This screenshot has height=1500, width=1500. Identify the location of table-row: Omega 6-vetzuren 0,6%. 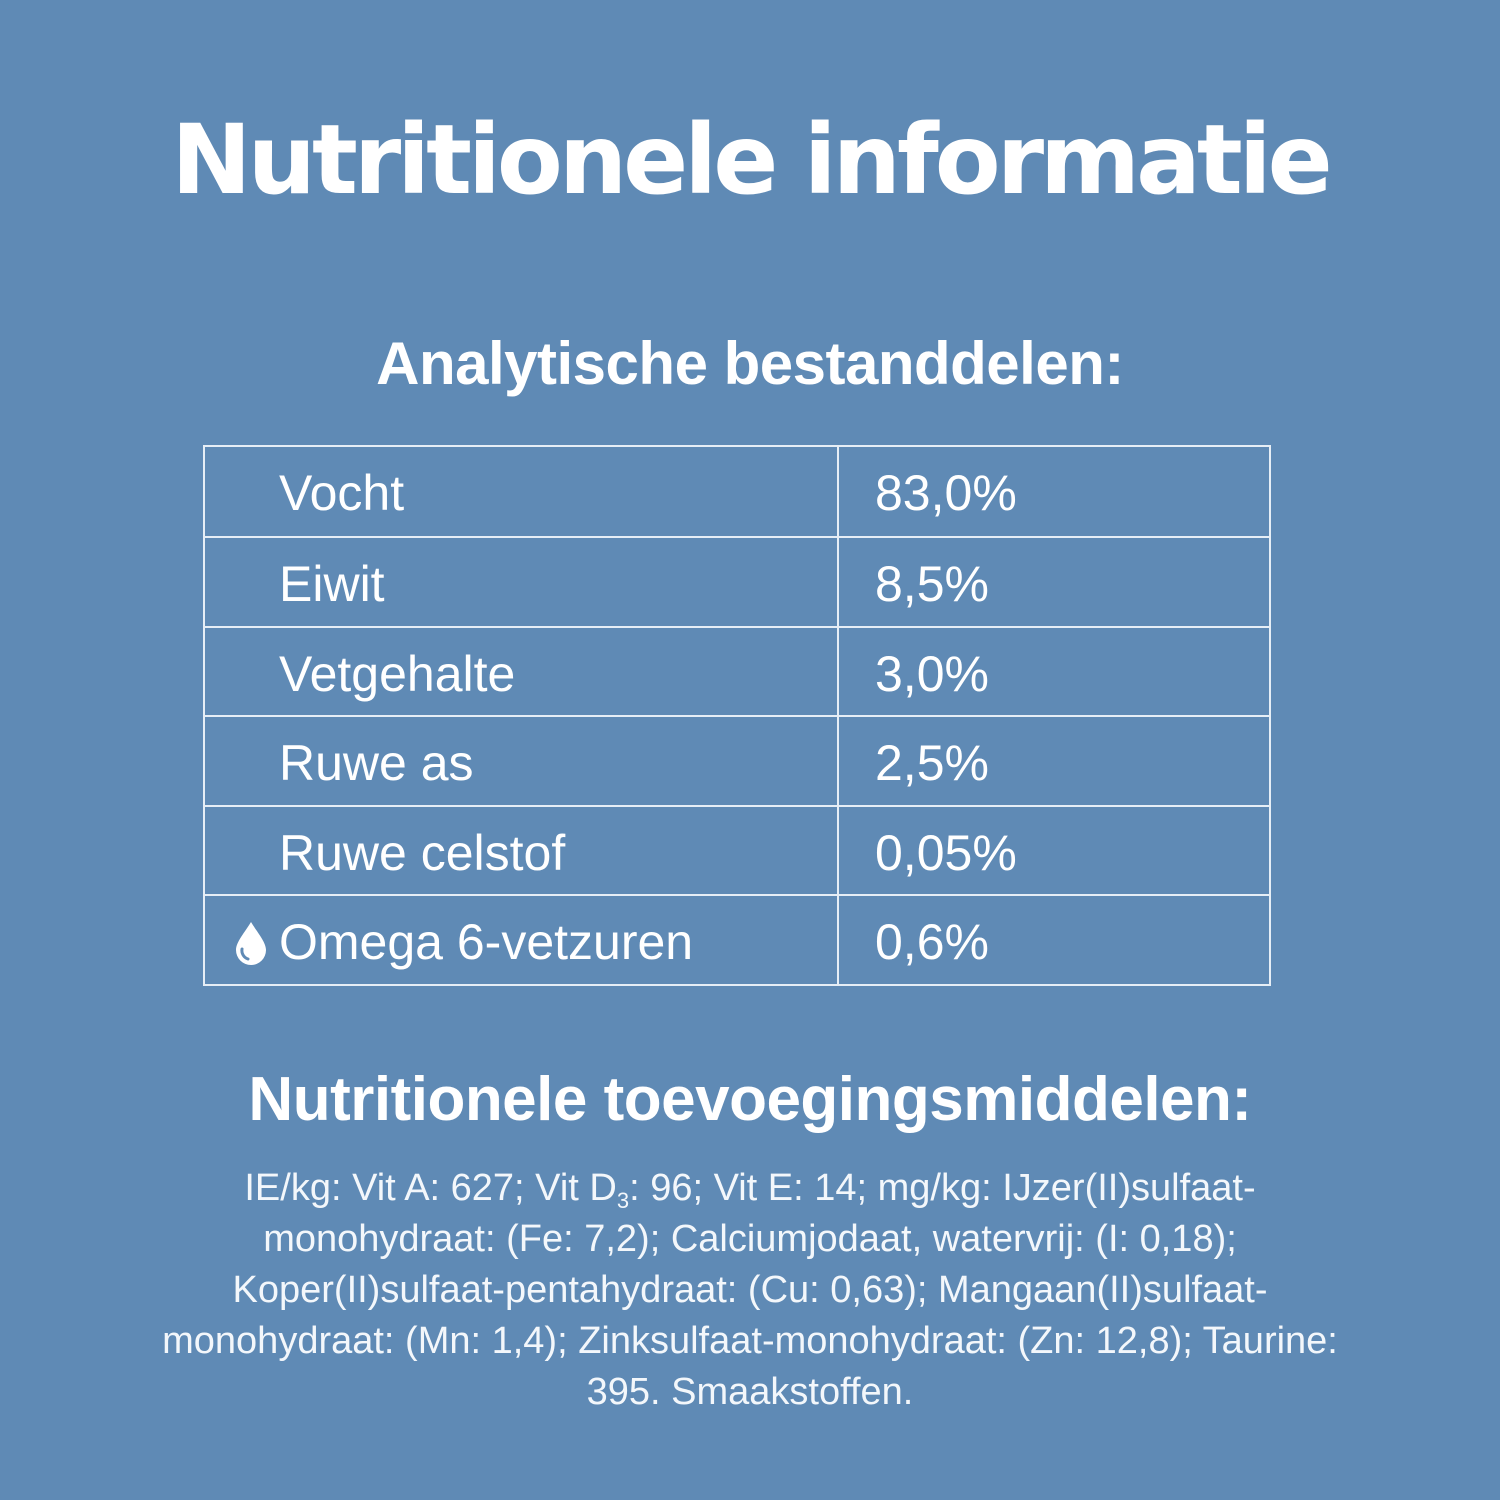
(737, 940).